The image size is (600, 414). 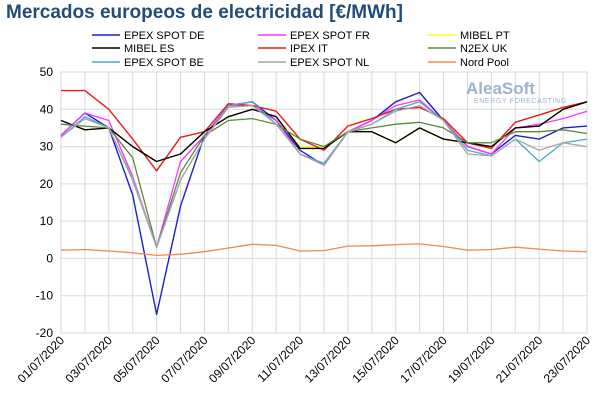 What do you see at coordinates (47, 184) in the screenshot?
I see `y-tick-label: 20` at bounding box center [47, 184].